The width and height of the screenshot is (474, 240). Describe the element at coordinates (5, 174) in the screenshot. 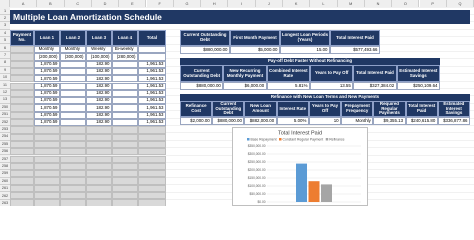

I see `row-number: 259` at that location.